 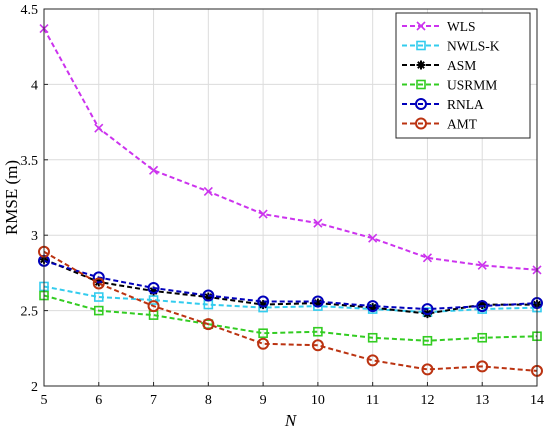 I want to click on x-ticks: 5 6 7 8 9 10 11 12 13 14, so click(x=292, y=395).